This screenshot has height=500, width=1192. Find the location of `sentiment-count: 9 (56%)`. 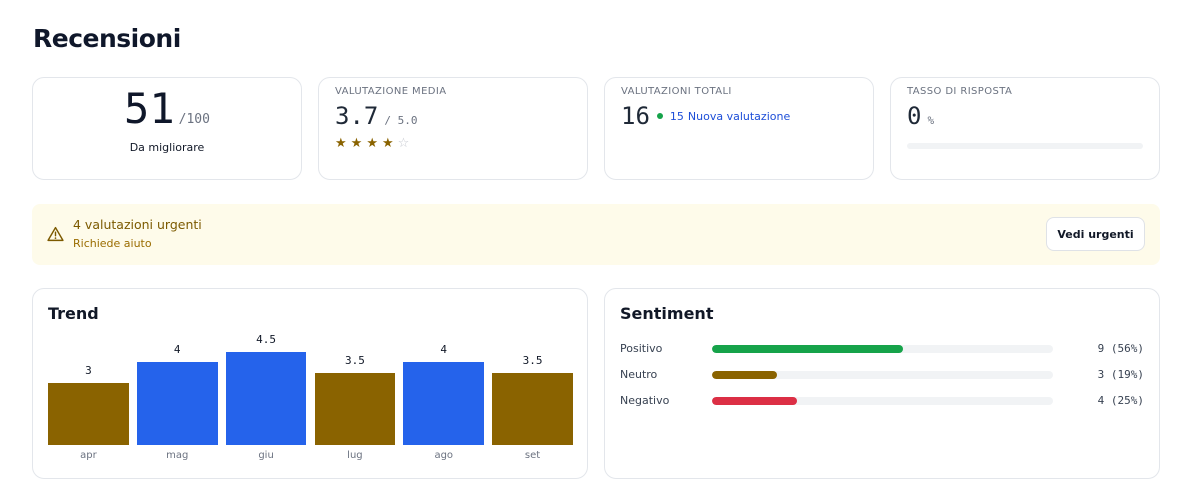

sentiment-count: 9 (56%) is located at coordinates (1120, 348).